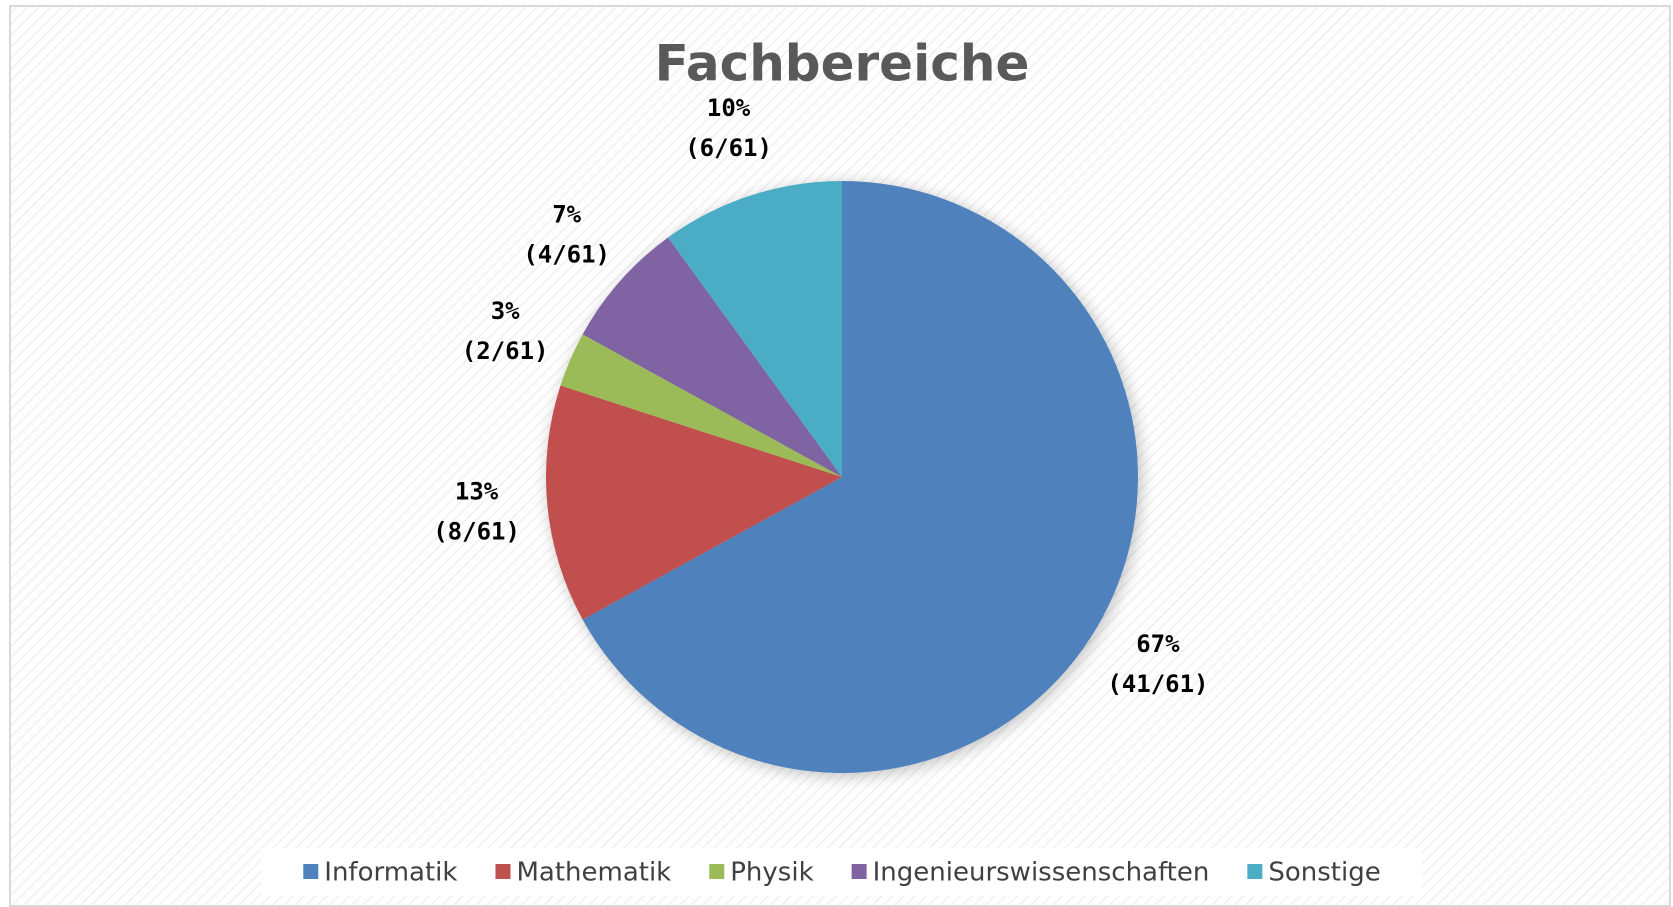  I want to click on data-label-count: (6/61), so click(728, 148).